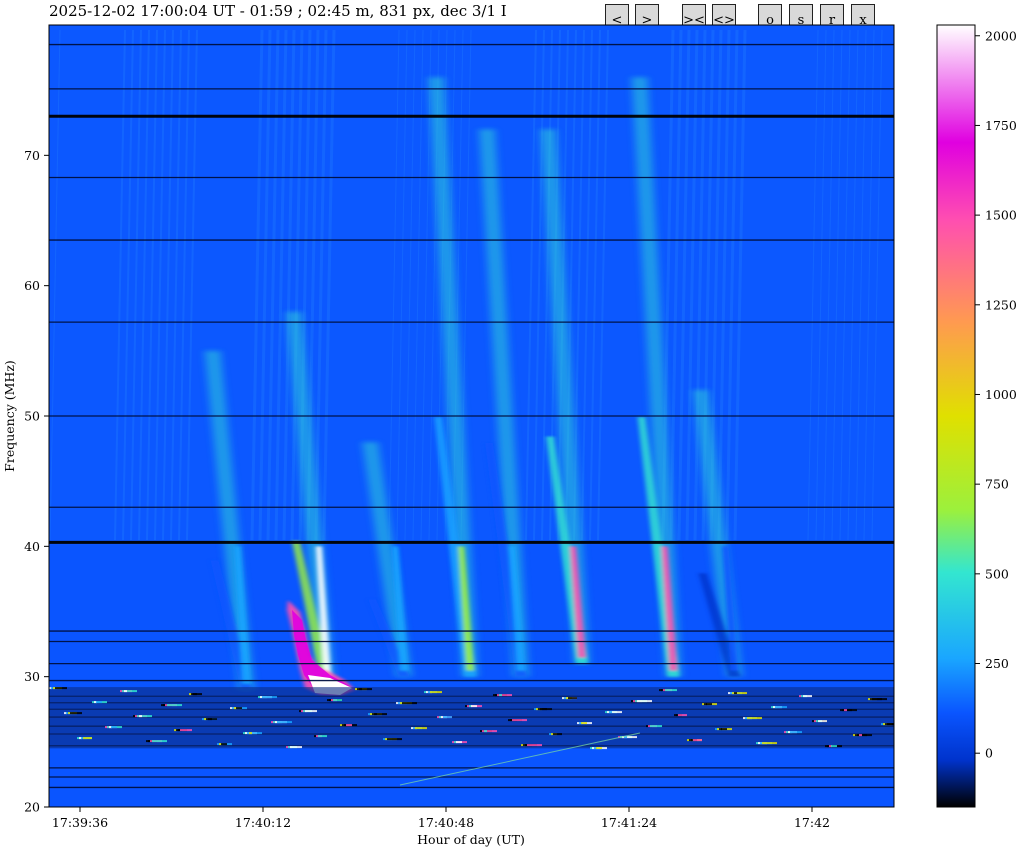  I want to click on x-tick-label: 17:40:12, so click(263, 822).